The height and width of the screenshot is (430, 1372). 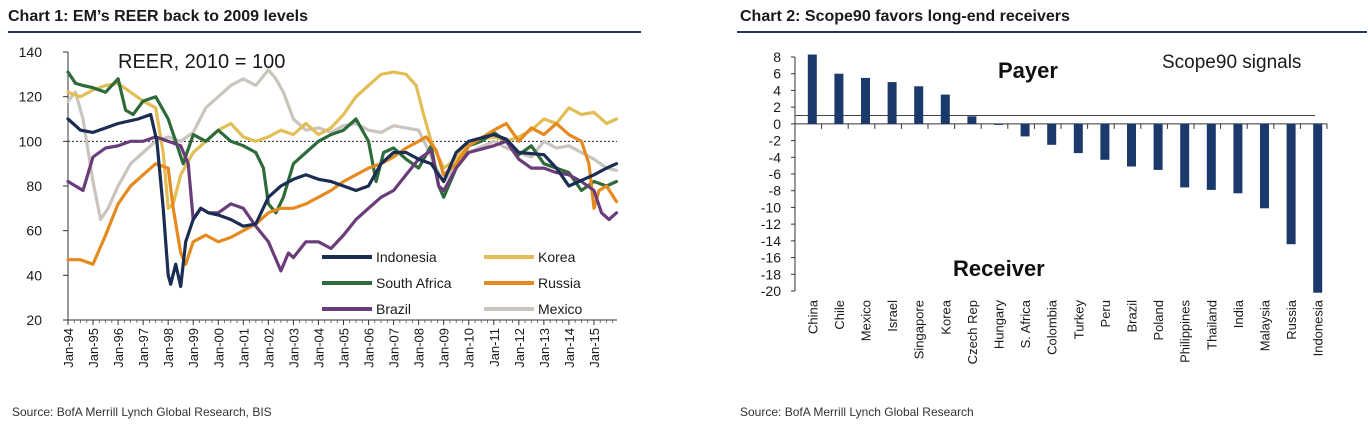 I want to click on y-tick-label: -16, so click(x=771, y=258).